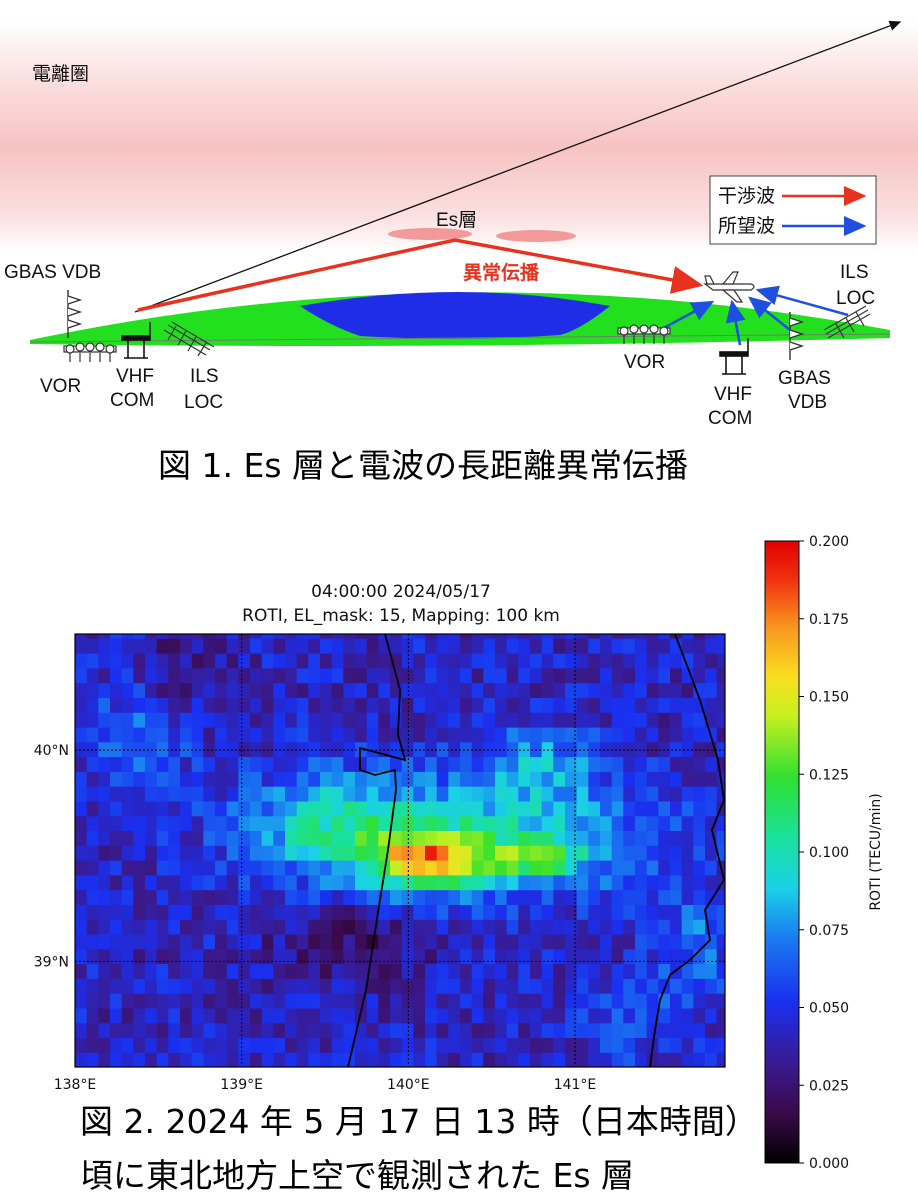 Image resolution: width=918 pixels, height=1200 pixels. What do you see at coordinates (847, 322) in the screenshot?
I see `right-ils-antenna-icon` at bounding box center [847, 322].